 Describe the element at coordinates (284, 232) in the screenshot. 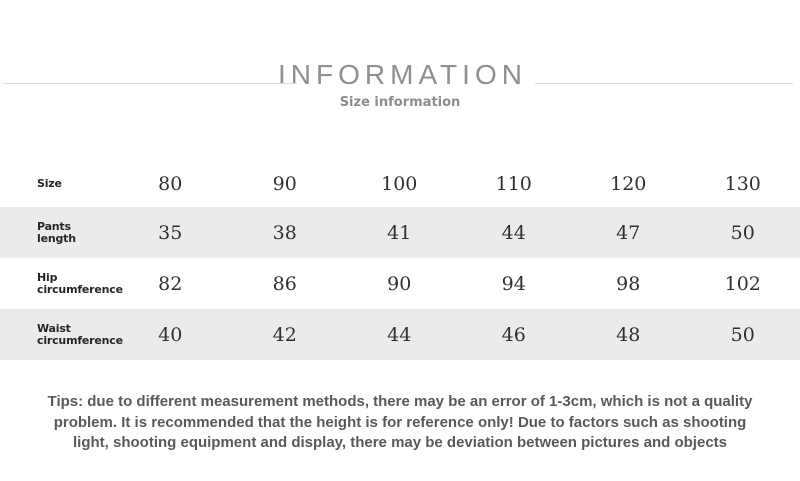

I see `pants-length-value: 38` at that location.